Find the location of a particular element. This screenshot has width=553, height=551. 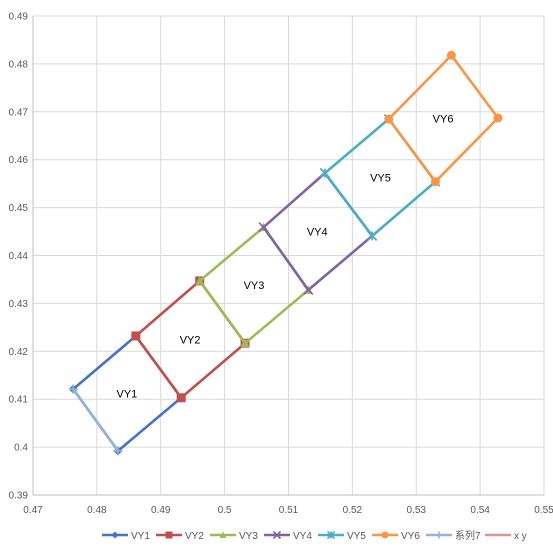

annotation-label: VY6 is located at coordinates (443, 120).